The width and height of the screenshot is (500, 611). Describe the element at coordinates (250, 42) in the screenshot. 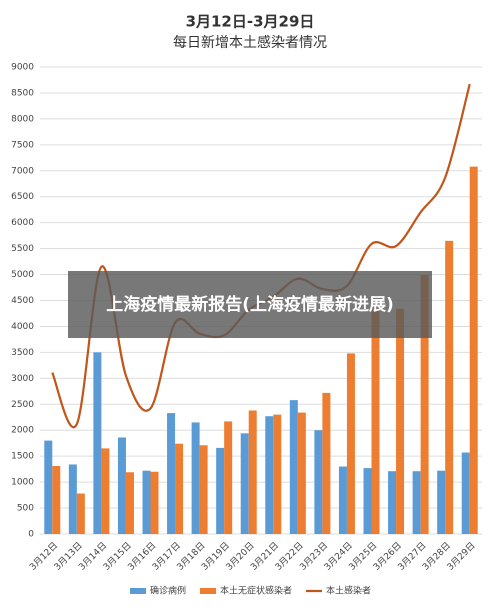

I see `chart-subtitle: 每日新增本土感染者情况` at that location.